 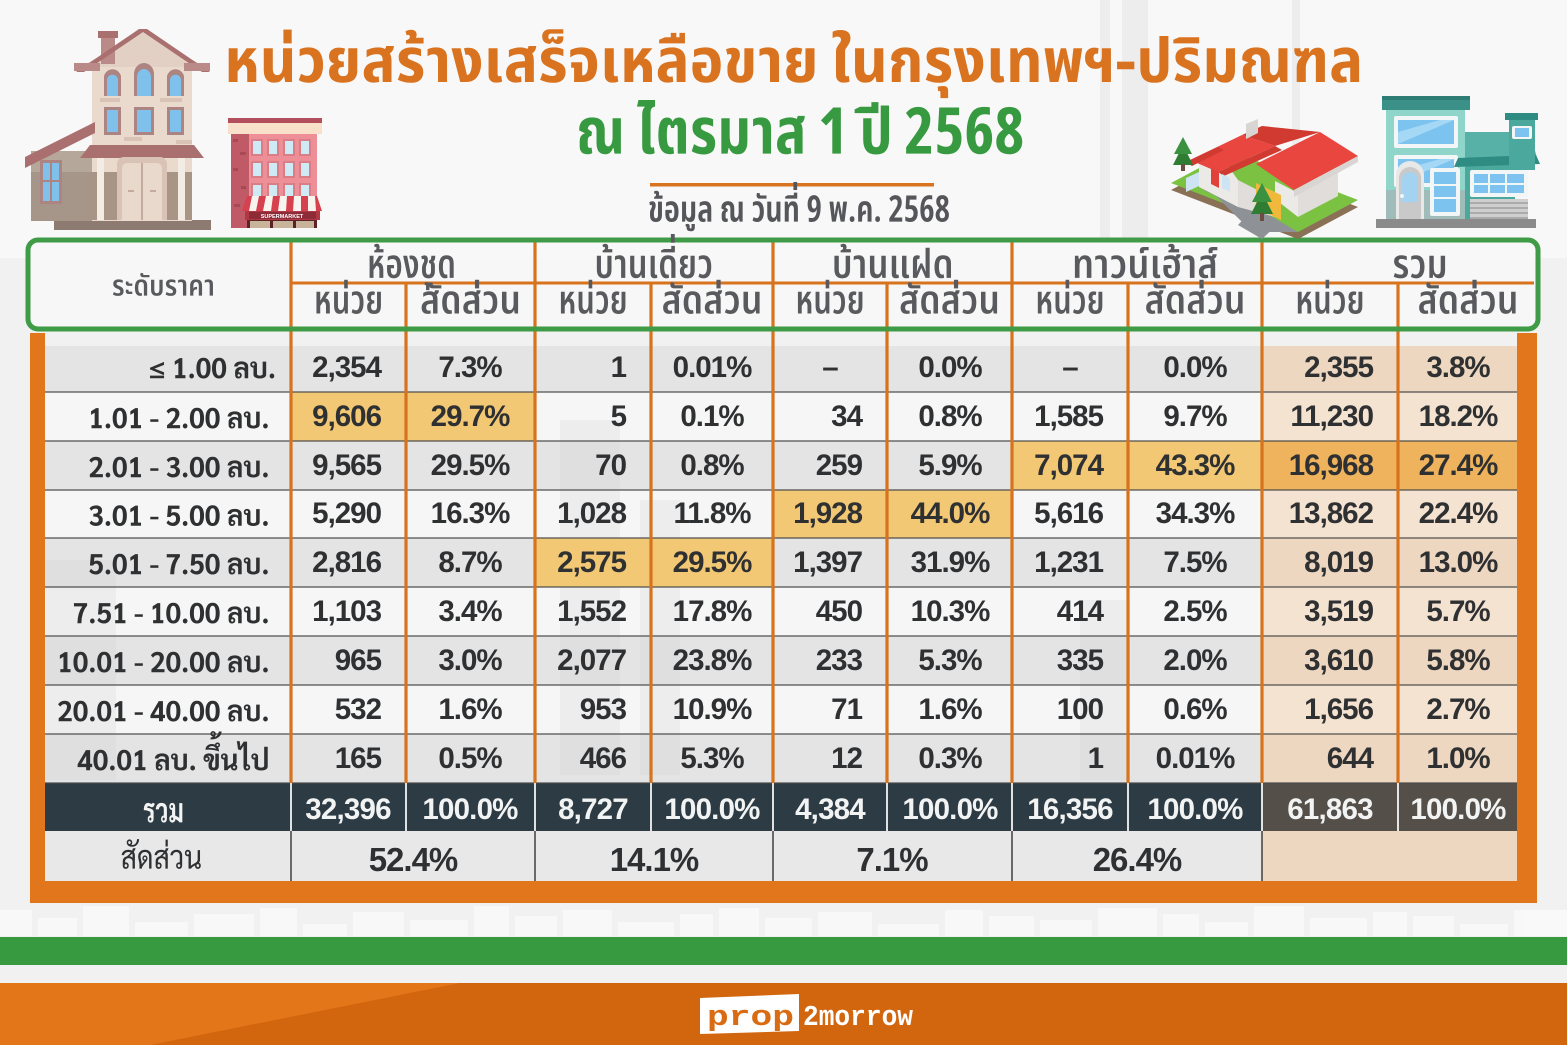 What do you see at coordinates (750, 1017) in the screenshot?
I see `svg-text: prop` at bounding box center [750, 1017].